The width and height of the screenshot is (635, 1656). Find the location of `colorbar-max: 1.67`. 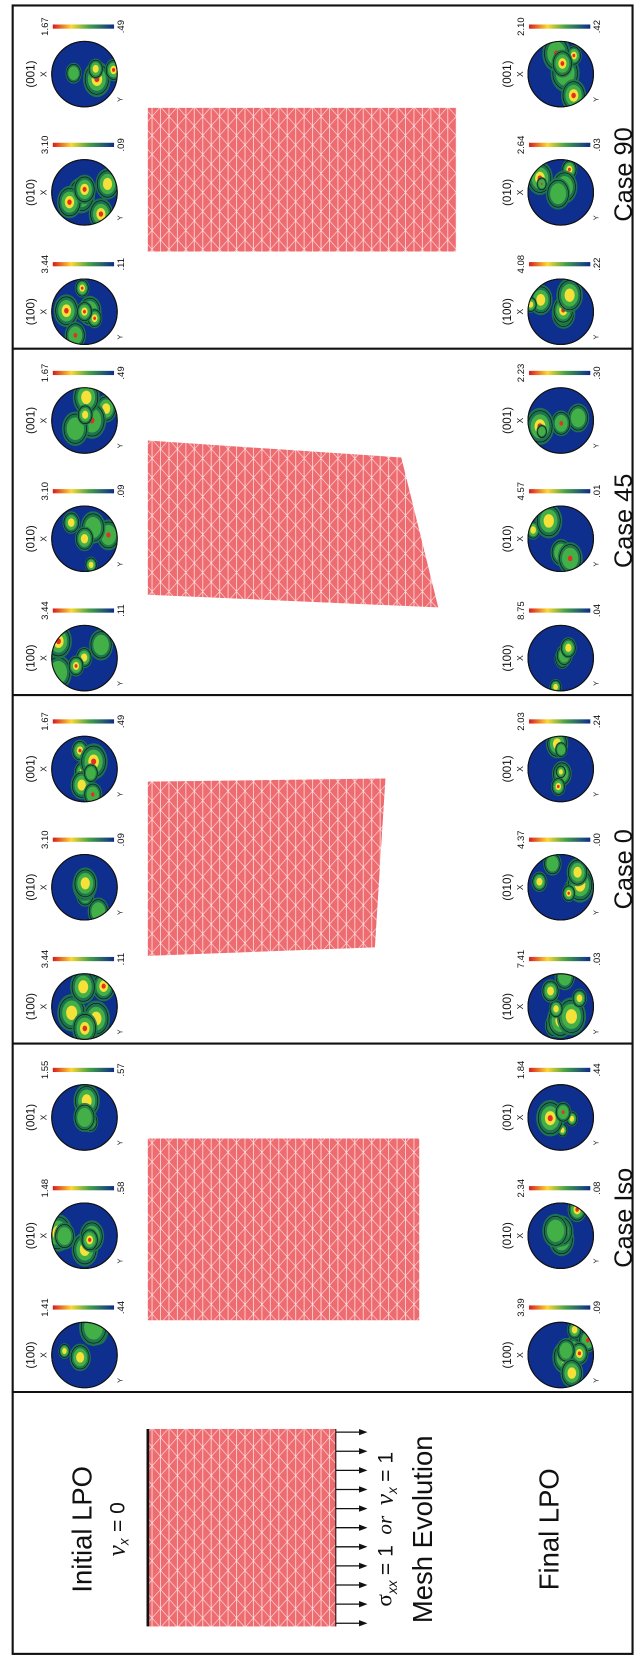

colorbar-max: 1.67 is located at coordinates (45, 26).